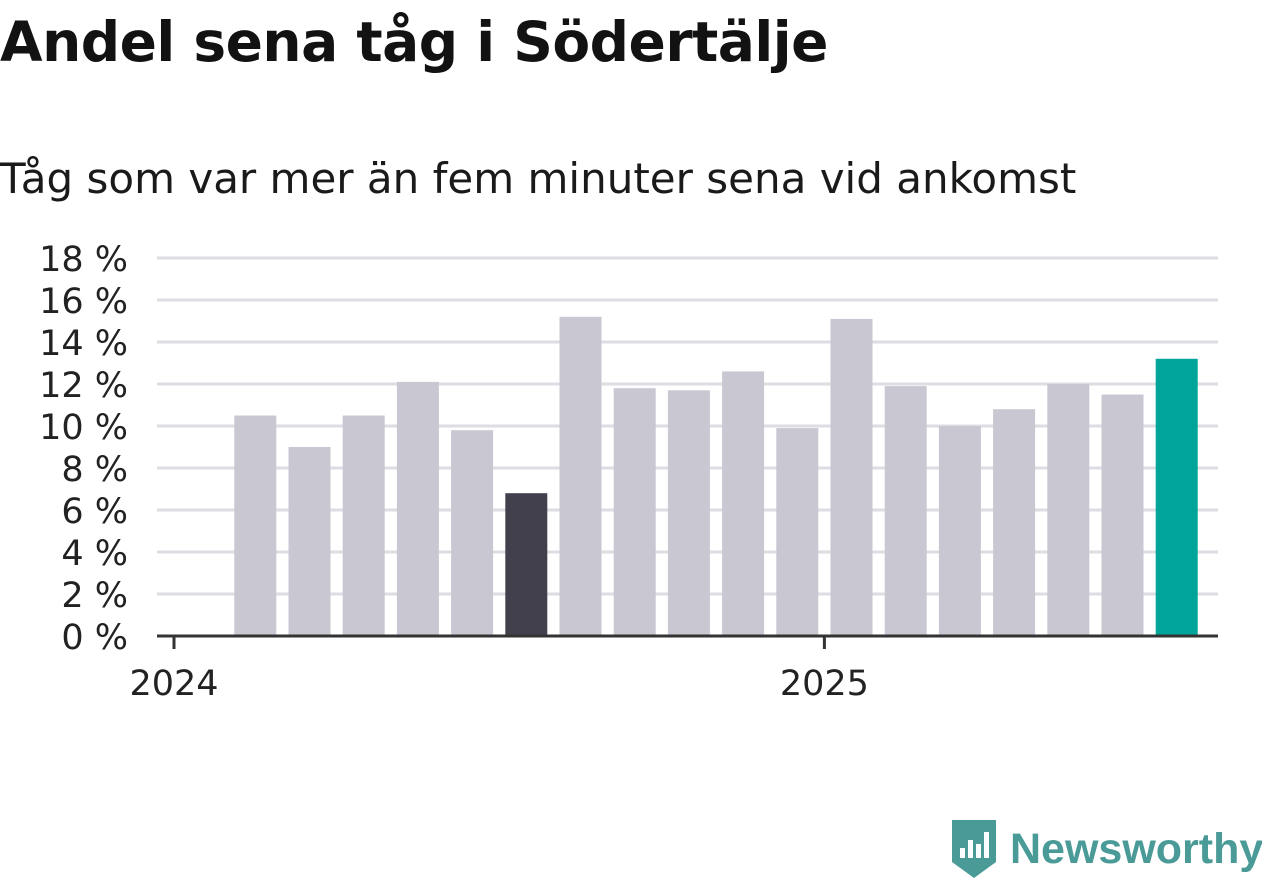 Image resolution: width=1262 pixels, height=880 pixels. Describe the element at coordinates (83, 260) in the screenshot. I see `y-tick-label: 18 %` at that location.